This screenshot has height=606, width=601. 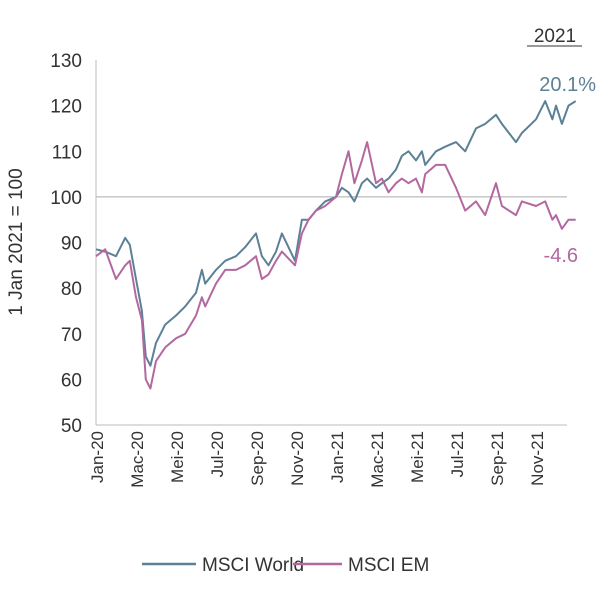 What do you see at coordinates (537, 458) in the screenshot?
I see `x-tick-label: Nov-21` at bounding box center [537, 458].